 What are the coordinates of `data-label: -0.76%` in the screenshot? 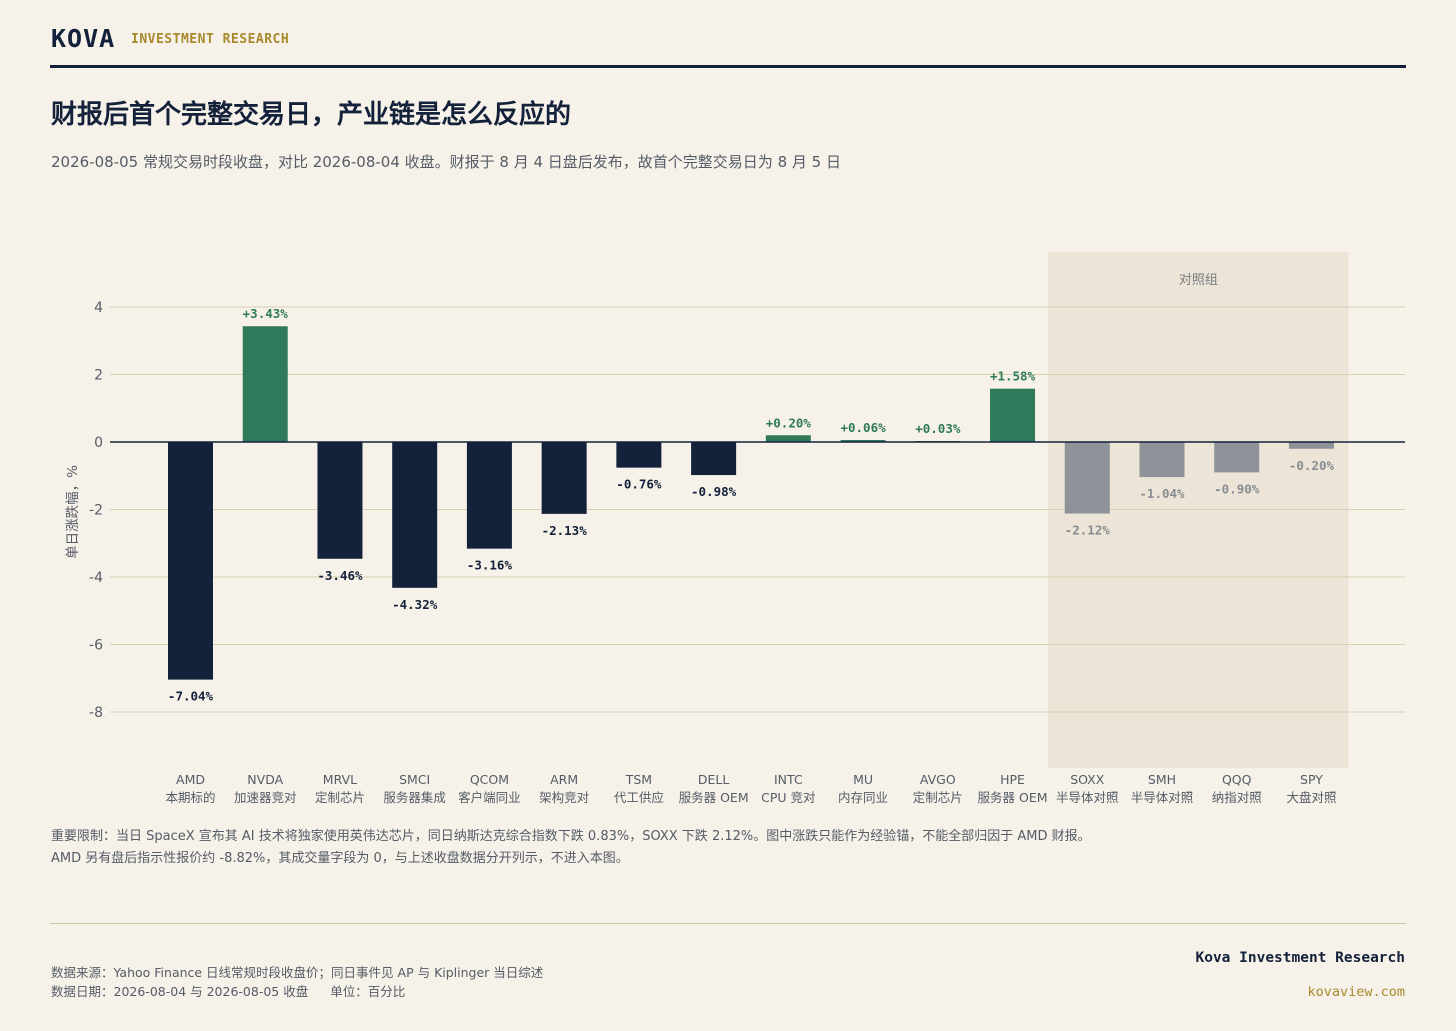 It's located at (639, 484).